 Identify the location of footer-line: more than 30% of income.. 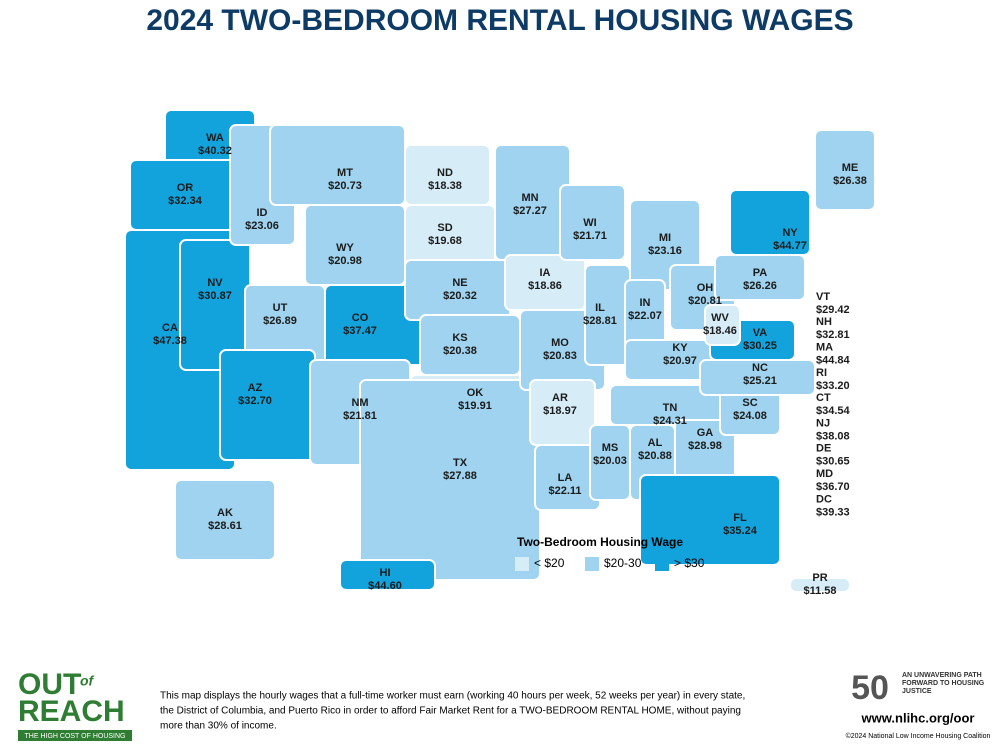
(218, 726).